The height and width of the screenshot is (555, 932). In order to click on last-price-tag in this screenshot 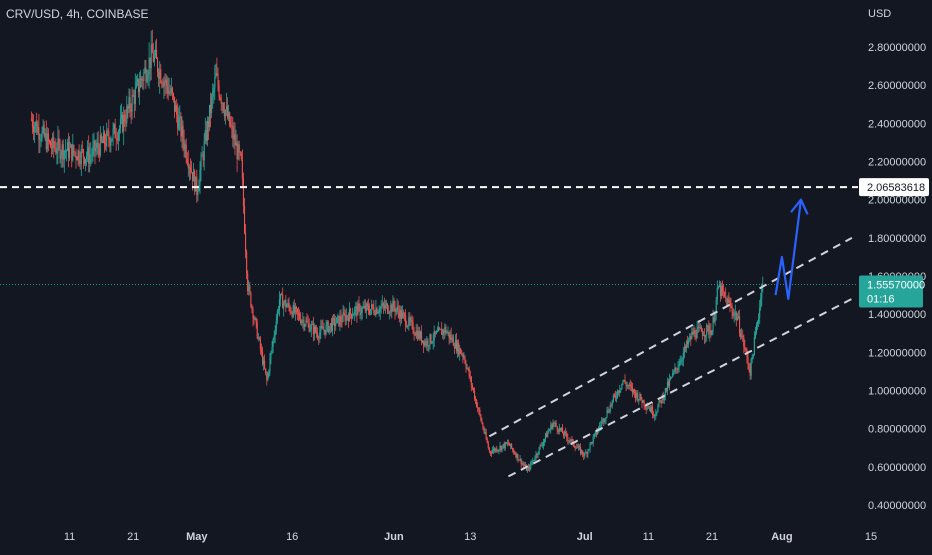, I will do `click(891, 291)`.